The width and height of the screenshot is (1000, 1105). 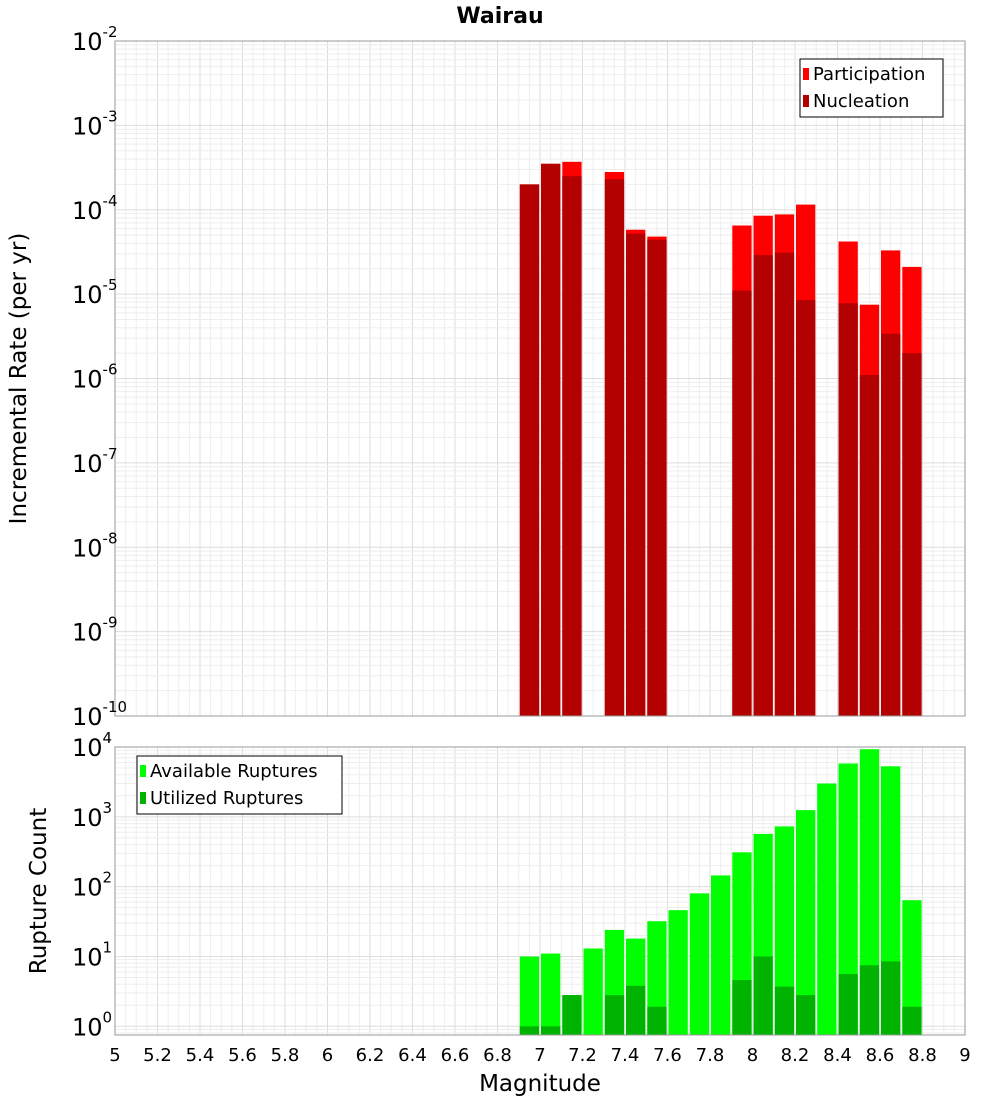 What do you see at coordinates (157, 1055) in the screenshot?
I see `x-tick-label: 5.2` at bounding box center [157, 1055].